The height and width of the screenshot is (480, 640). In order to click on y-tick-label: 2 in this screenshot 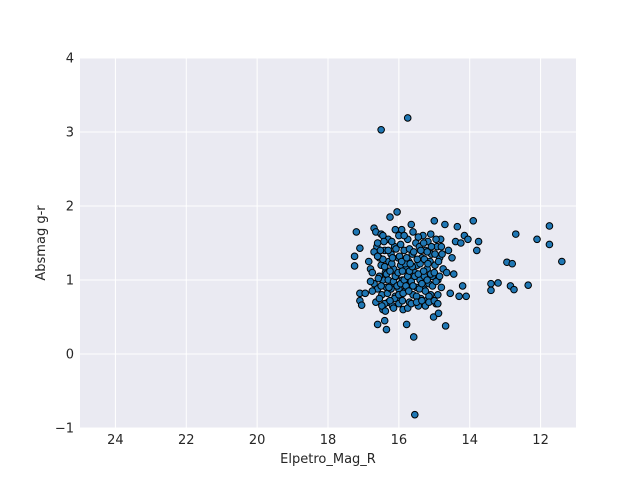, I will do `click(70, 207)`.